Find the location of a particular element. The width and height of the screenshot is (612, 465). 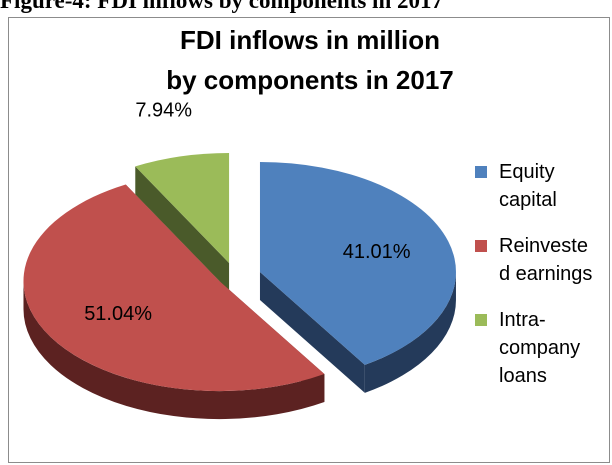

legend-label-intra-company-loans: Intra- company loans is located at coordinates (540, 348).